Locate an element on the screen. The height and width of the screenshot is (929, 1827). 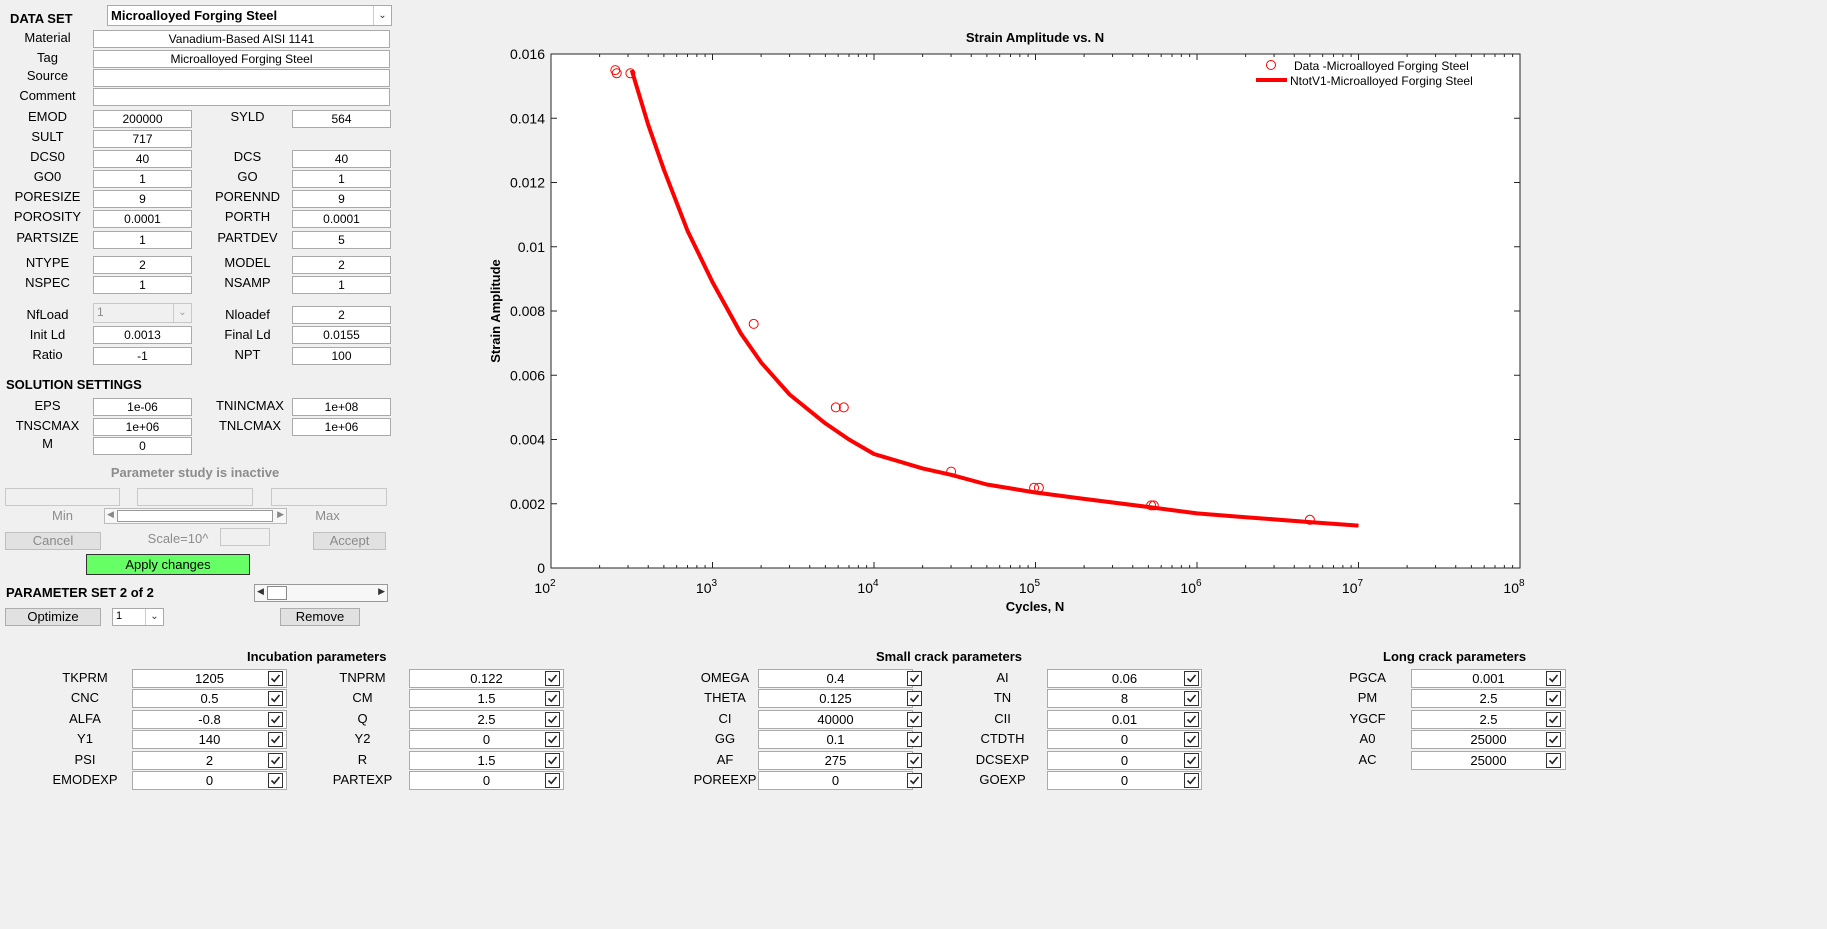
npt-field: 100 is located at coordinates (341, 356).